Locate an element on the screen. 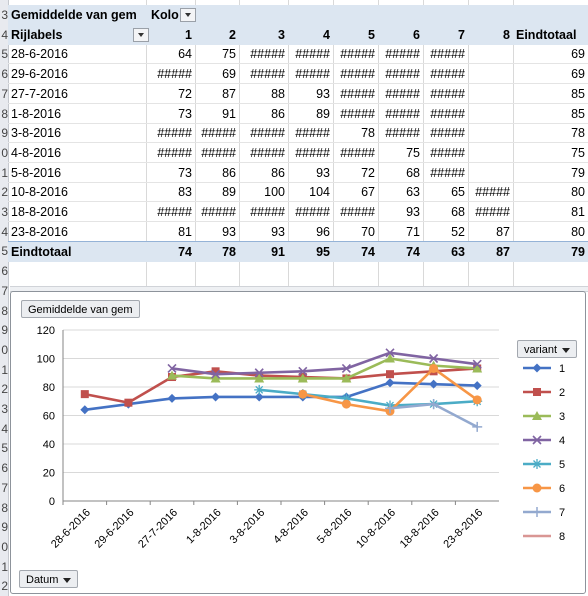  grand-total-label: Eindtotaal is located at coordinates (41, 252).